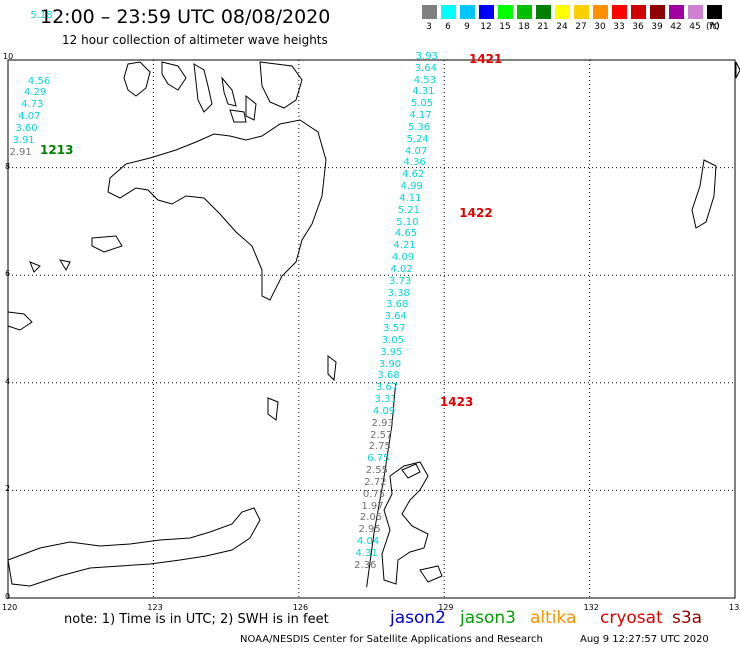  I want to click on wave-height-value: 4.36, so click(414, 163).